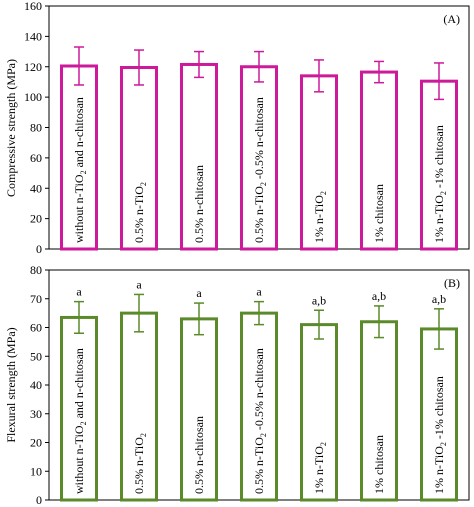 The image size is (474, 507). What do you see at coordinates (11, 384) in the screenshot?
I see `y-axis-label: Flexural strength (MPa)` at bounding box center [11, 384].